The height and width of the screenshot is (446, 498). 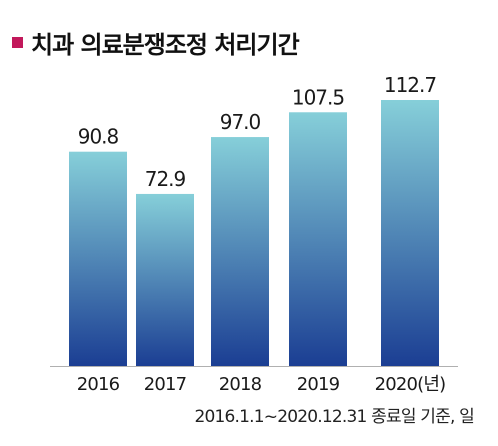 What do you see at coordinates (240, 384) in the screenshot?
I see `x-tick-label: 2018` at bounding box center [240, 384].